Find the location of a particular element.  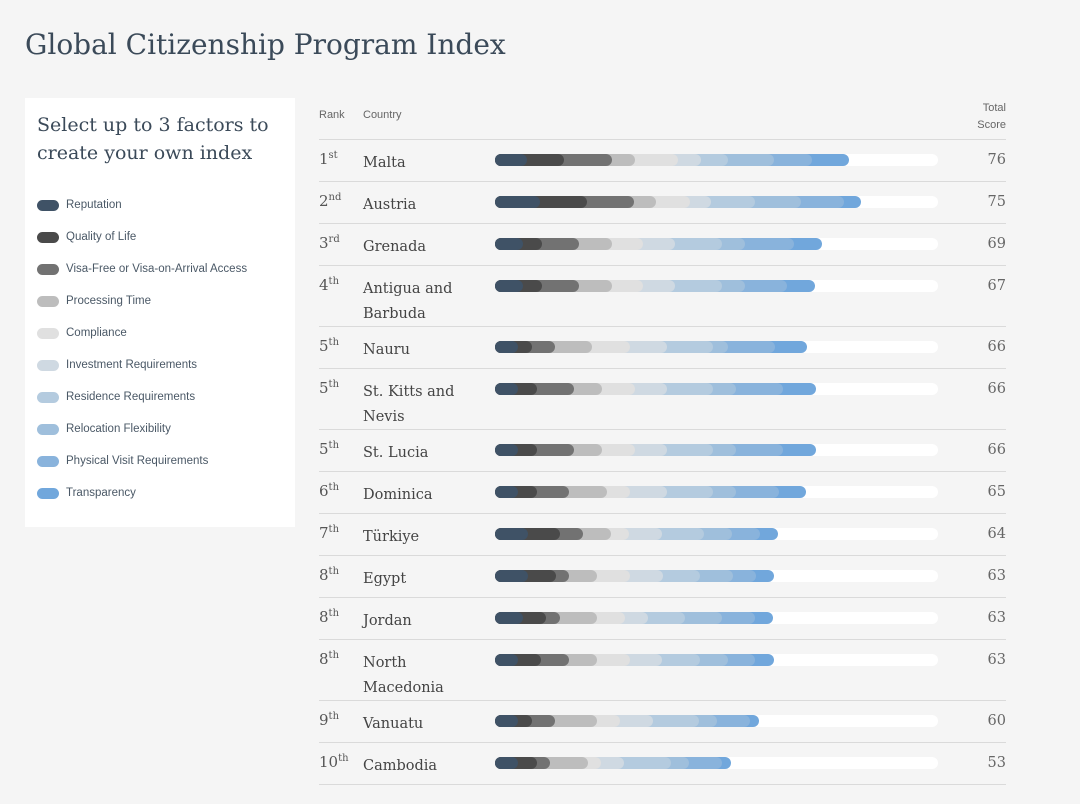

factor-option: Residence Requirements is located at coordinates (160, 397).